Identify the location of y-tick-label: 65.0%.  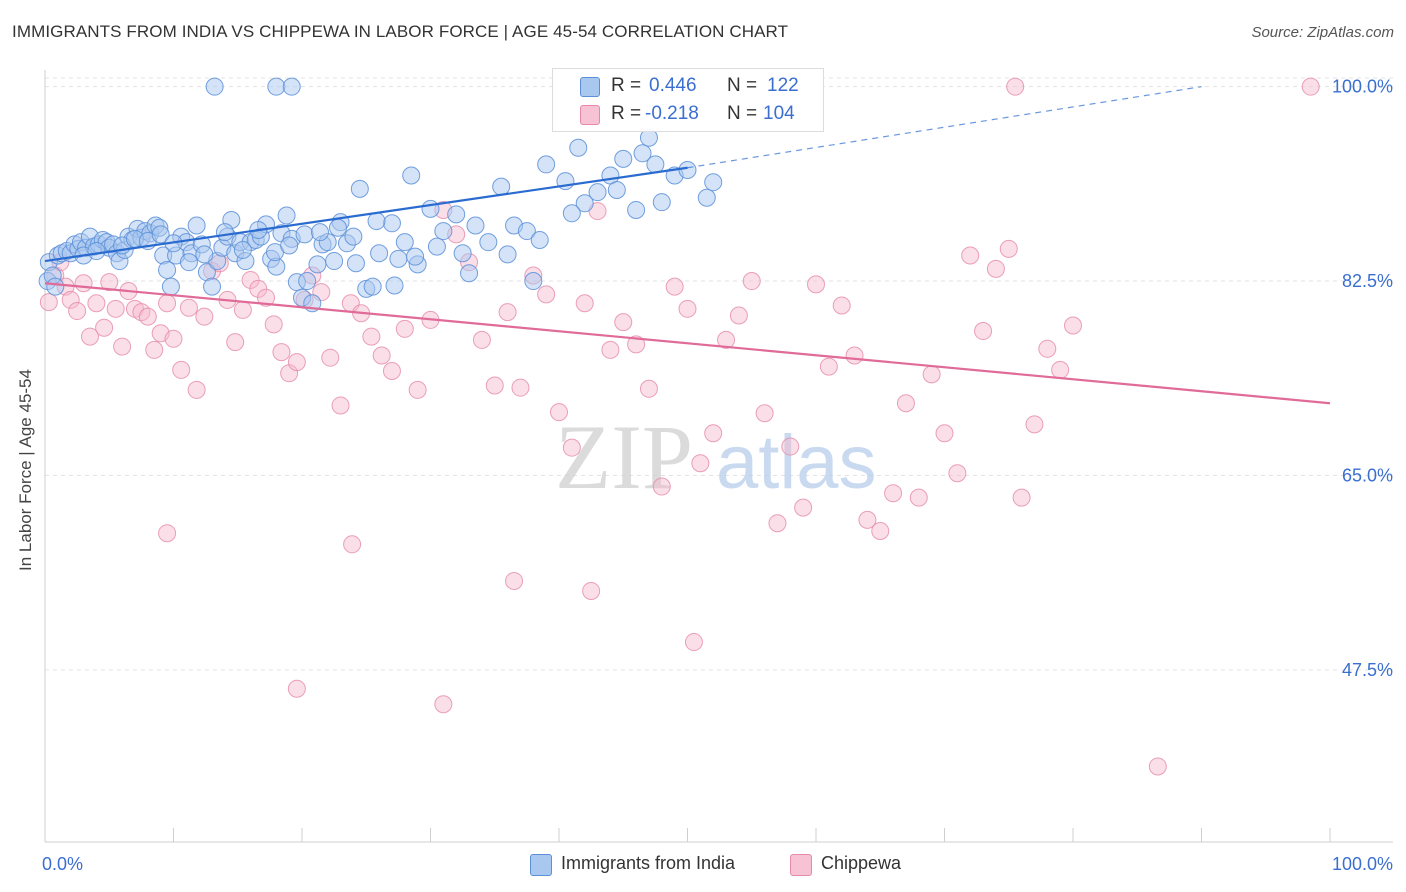
(1367, 475).